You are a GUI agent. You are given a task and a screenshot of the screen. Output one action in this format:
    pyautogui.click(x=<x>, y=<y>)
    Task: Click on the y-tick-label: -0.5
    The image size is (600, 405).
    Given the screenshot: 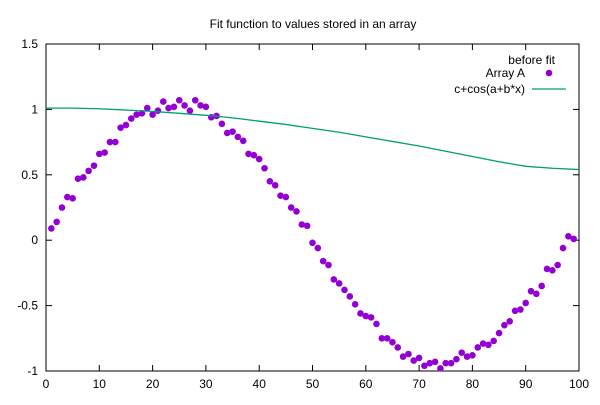 What is the action you would take?
    pyautogui.click(x=27, y=306)
    